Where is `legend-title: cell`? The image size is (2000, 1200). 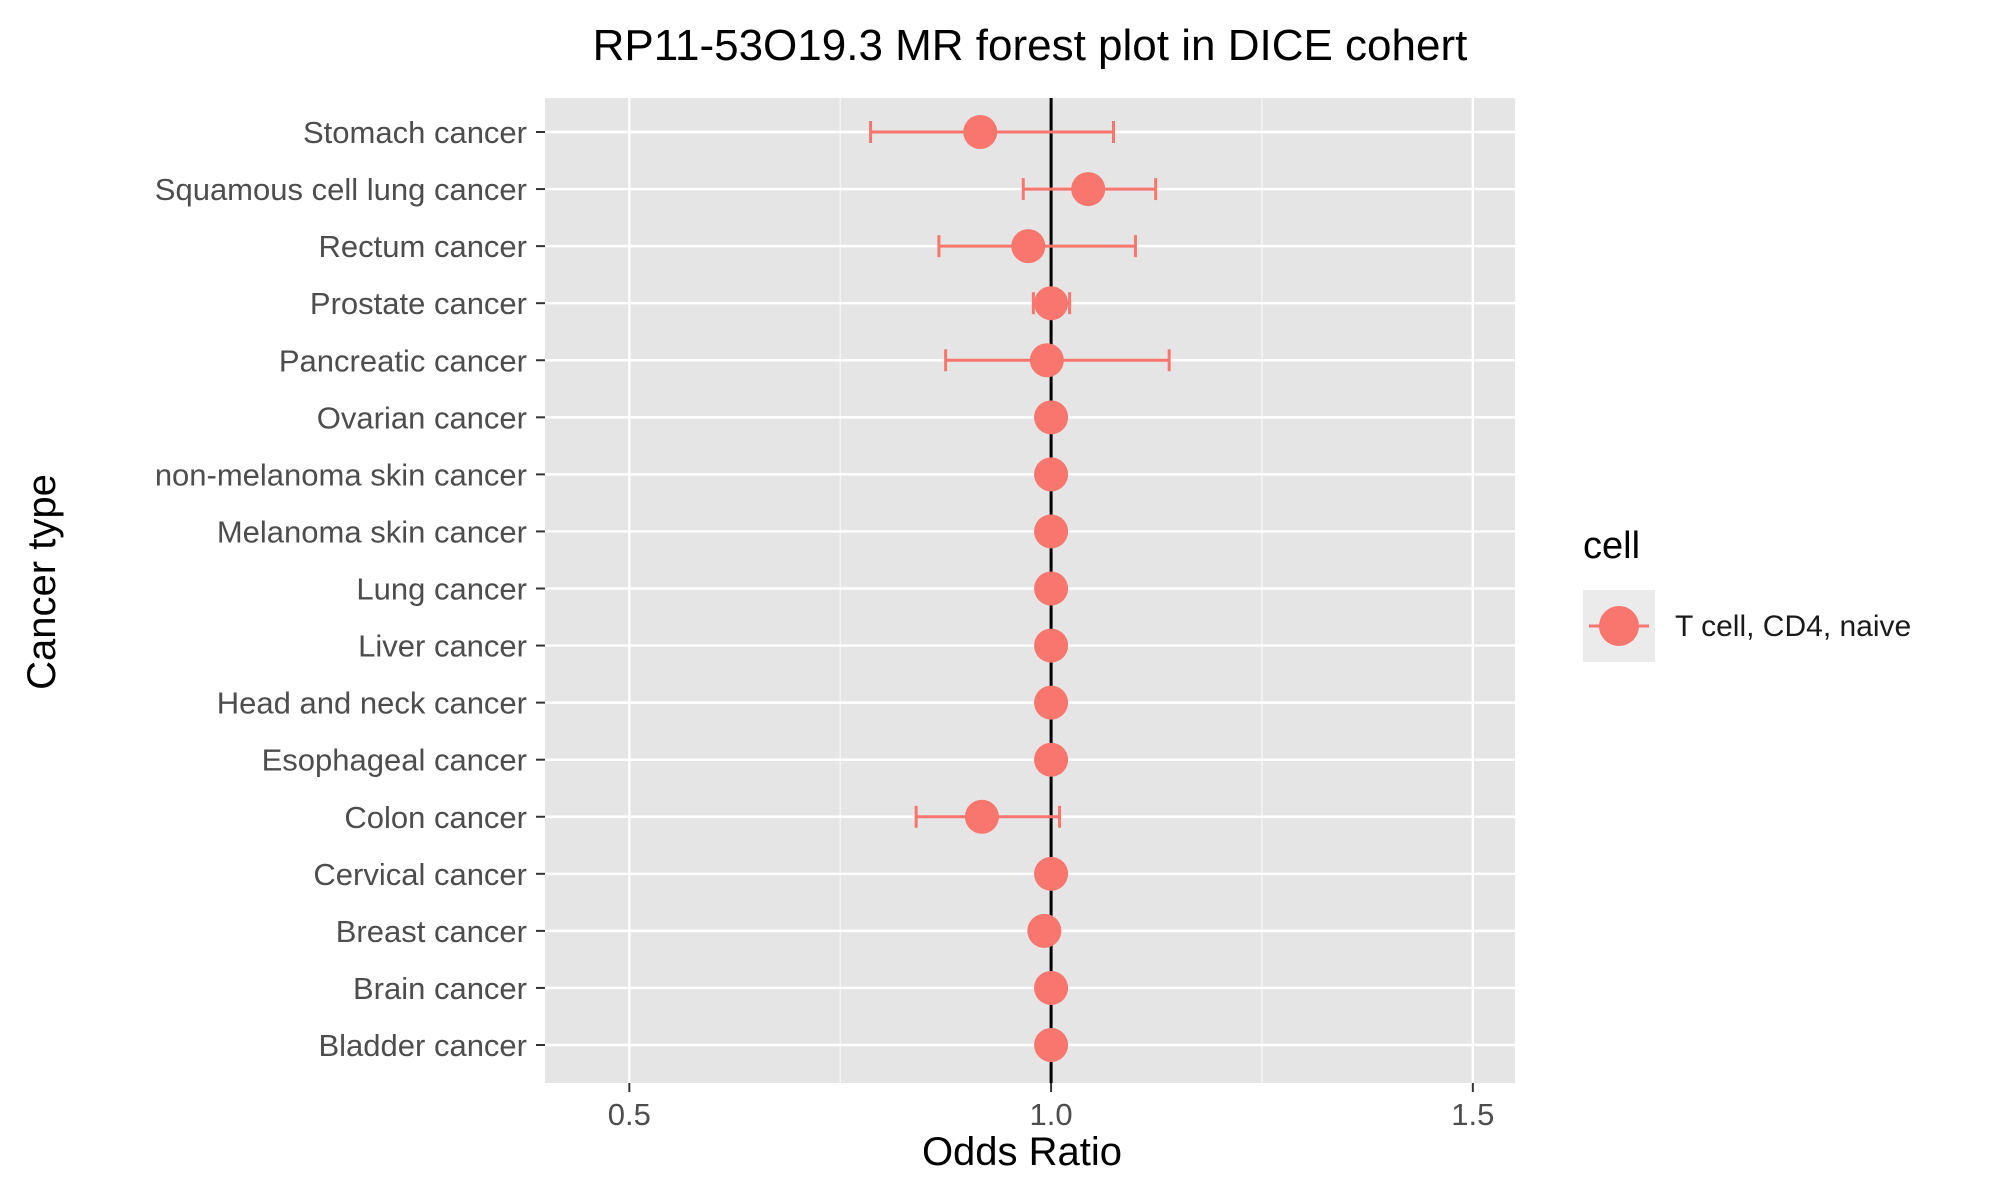
legend-title: cell is located at coordinates (1611, 546).